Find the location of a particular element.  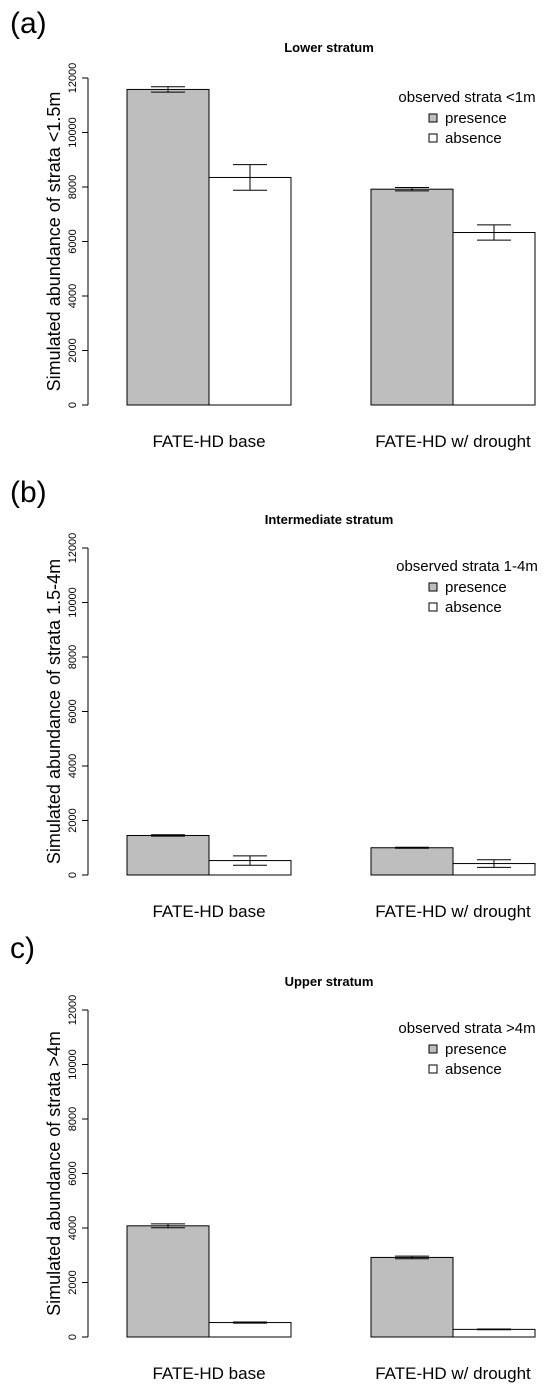

panel-label: c) is located at coordinates (22, 948).